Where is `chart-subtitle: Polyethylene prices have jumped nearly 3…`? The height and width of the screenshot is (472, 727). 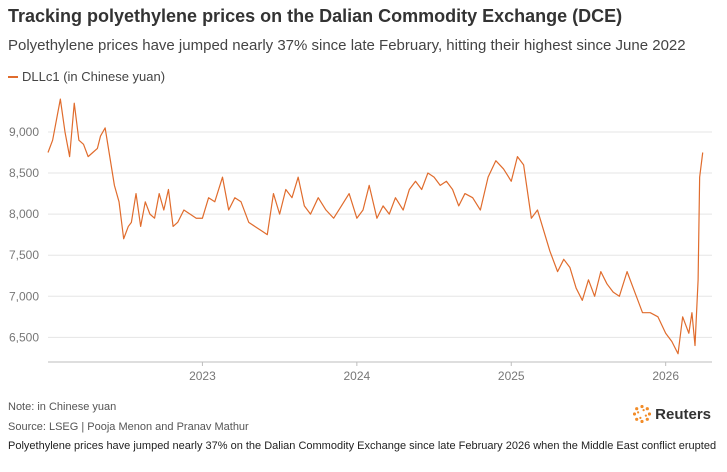
chart-subtitle: Polyethylene prices have jumped nearly 3… is located at coordinates (347, 45).